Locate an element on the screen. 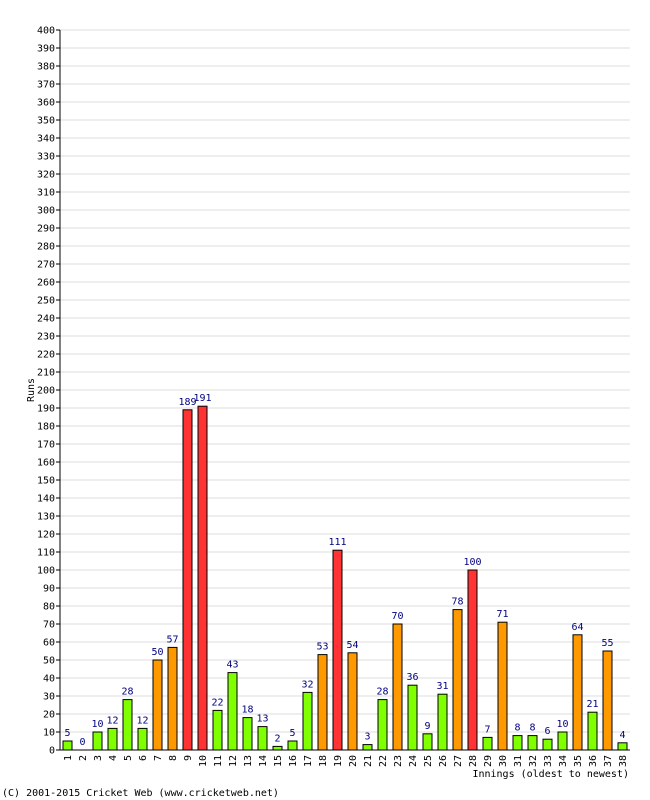 This screenshot has width=650, height=800. bar-value-label: 50 is located at coordinates (157, 652).